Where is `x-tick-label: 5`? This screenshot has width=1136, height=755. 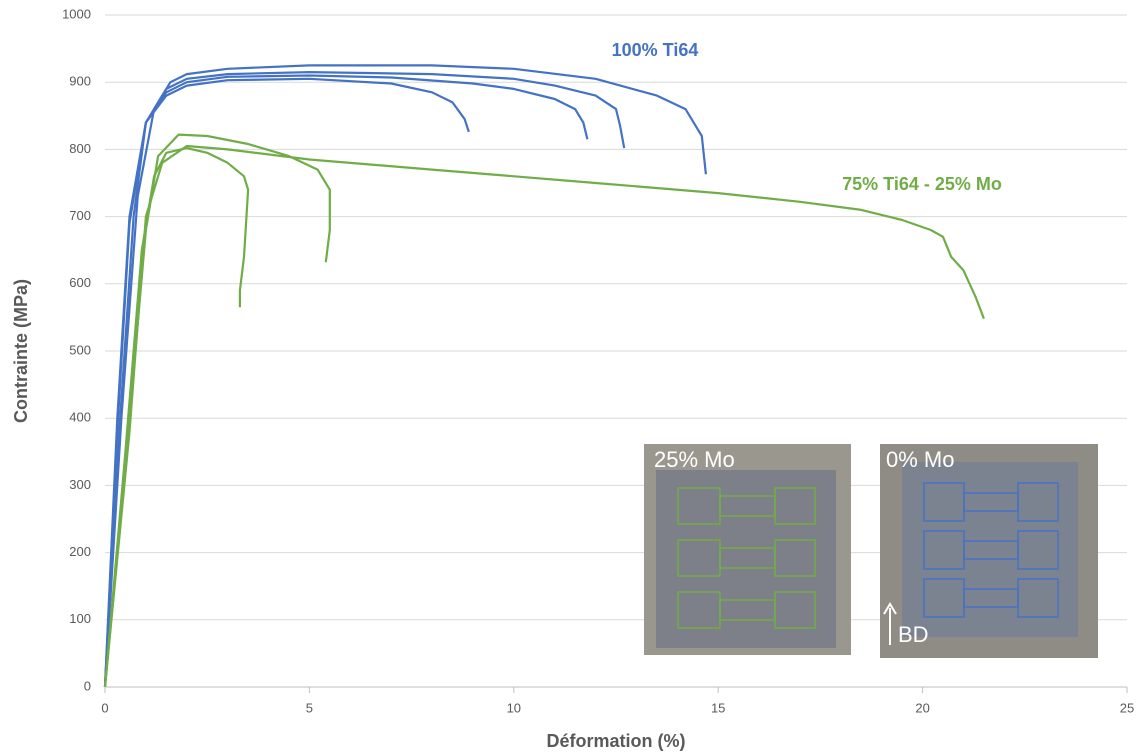
x-tick-label: 5 is located at coordinates (309, 707).